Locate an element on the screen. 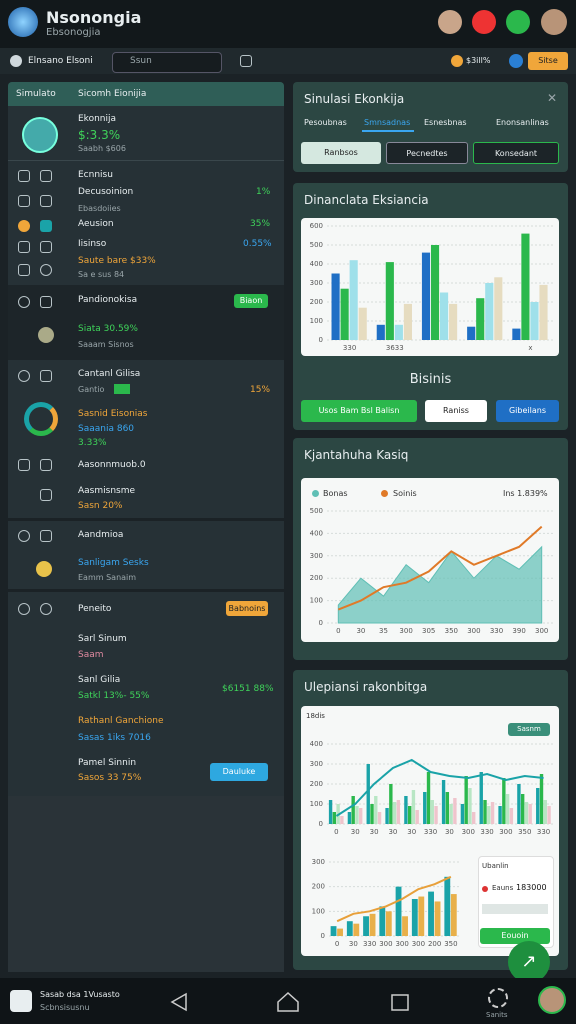  sidebar-tab: Simulato is located at coordinates (36, 94).